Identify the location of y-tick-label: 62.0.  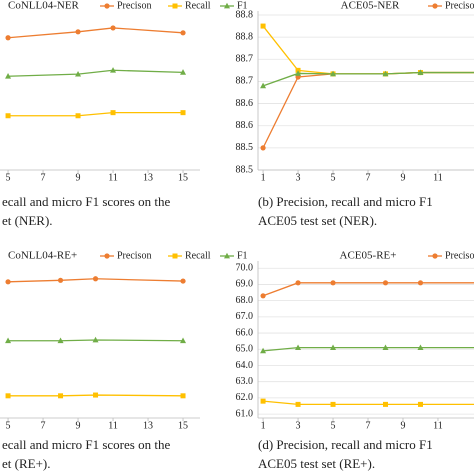
(245, 397).